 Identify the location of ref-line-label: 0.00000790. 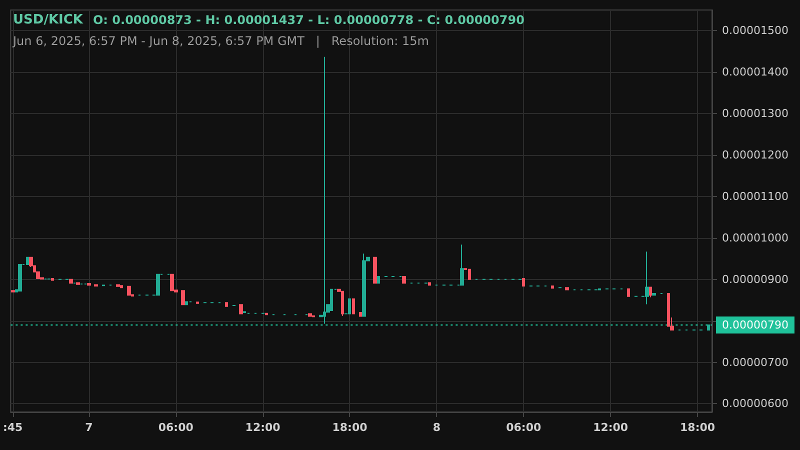
(755, 325).